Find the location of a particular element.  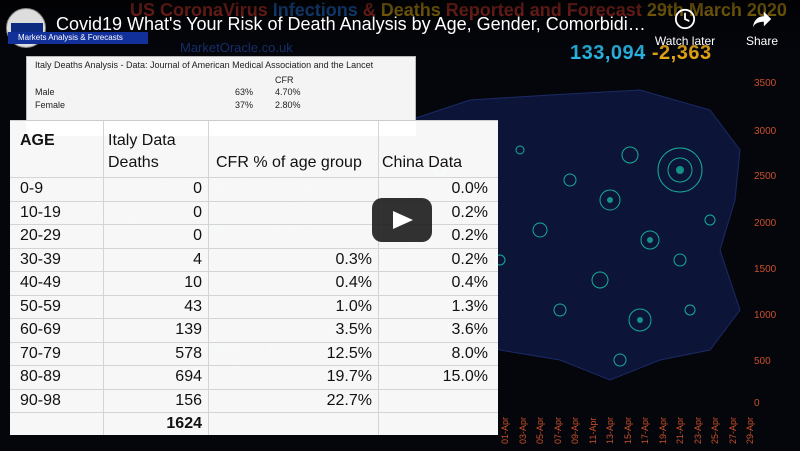

x-tick-label: 15-Apr is located at coordinates (627, 430).